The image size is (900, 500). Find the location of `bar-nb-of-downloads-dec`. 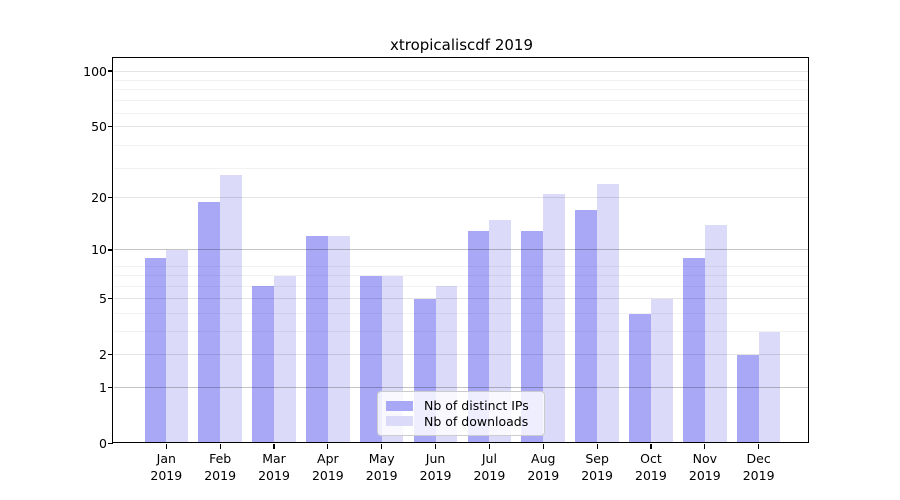

bar-nb-of-downloads-dec is located at coordinates (769, 387).